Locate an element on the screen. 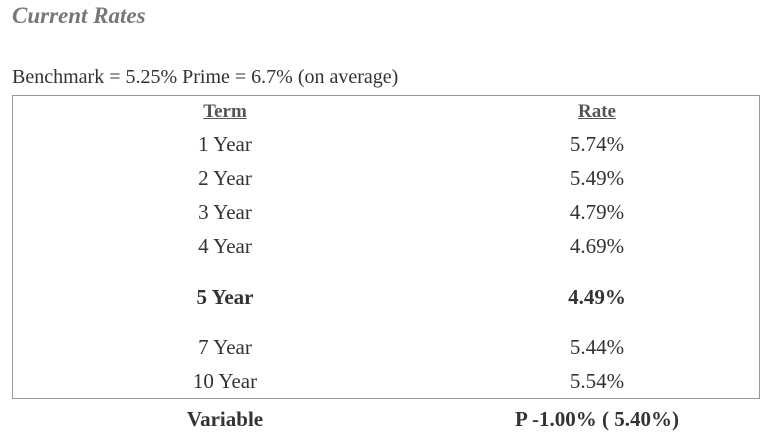 Image resolution: width=769 pixels, height=436 pixels. table-cell: 3 Year is located at coordinates (225, 212).